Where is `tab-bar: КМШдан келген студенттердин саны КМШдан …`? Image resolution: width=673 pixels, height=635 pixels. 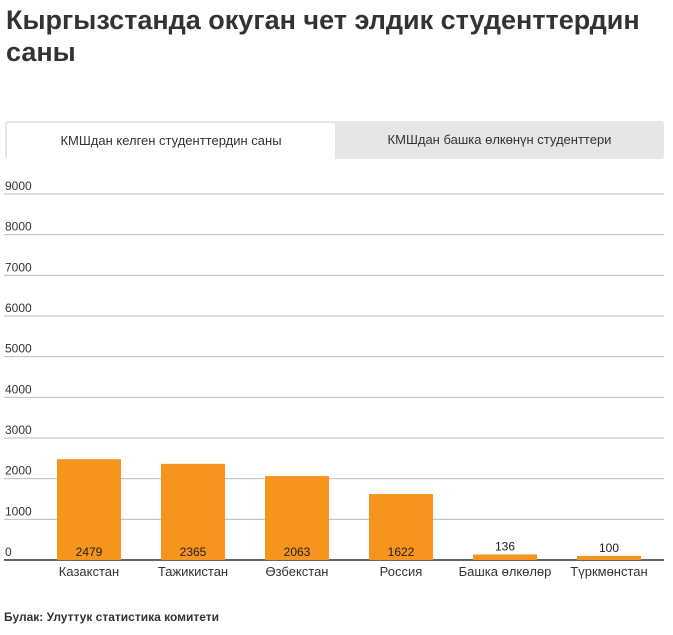
tab-bar: КМШдан келген студенттердин саны КМШдан … is located at coordinates (334, 140).